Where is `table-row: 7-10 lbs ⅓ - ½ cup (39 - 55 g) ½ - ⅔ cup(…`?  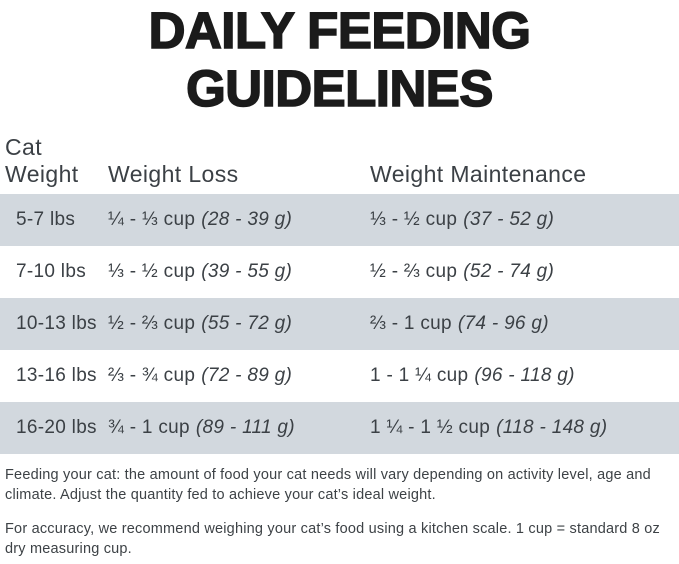
table-row: 7-10 lbs ⅓ - ½ cup (39 - 55 g) ½ - ⅔ cup(… is located at coordinates (339, 272).